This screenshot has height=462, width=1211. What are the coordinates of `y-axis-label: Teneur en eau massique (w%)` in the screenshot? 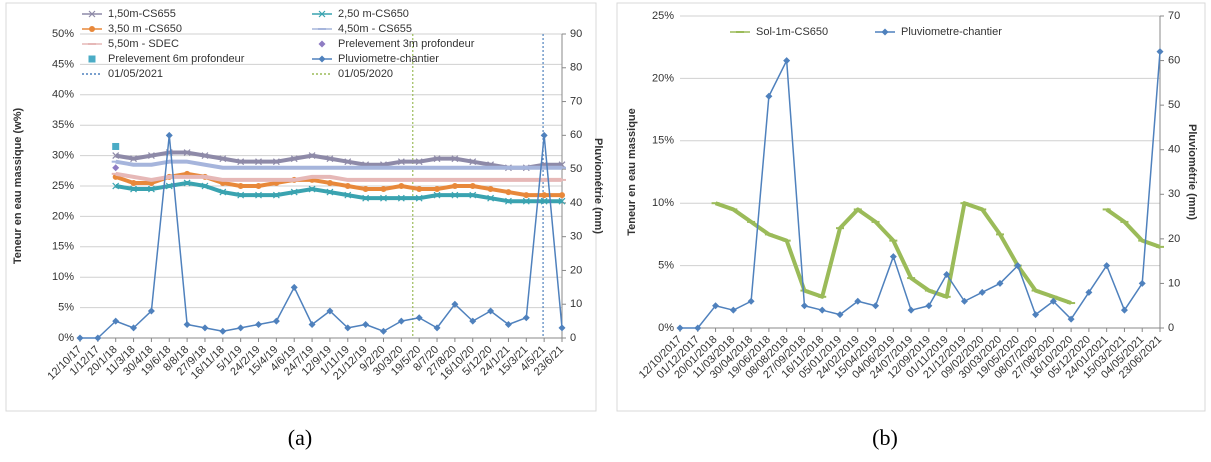 It's located at (18, 186).